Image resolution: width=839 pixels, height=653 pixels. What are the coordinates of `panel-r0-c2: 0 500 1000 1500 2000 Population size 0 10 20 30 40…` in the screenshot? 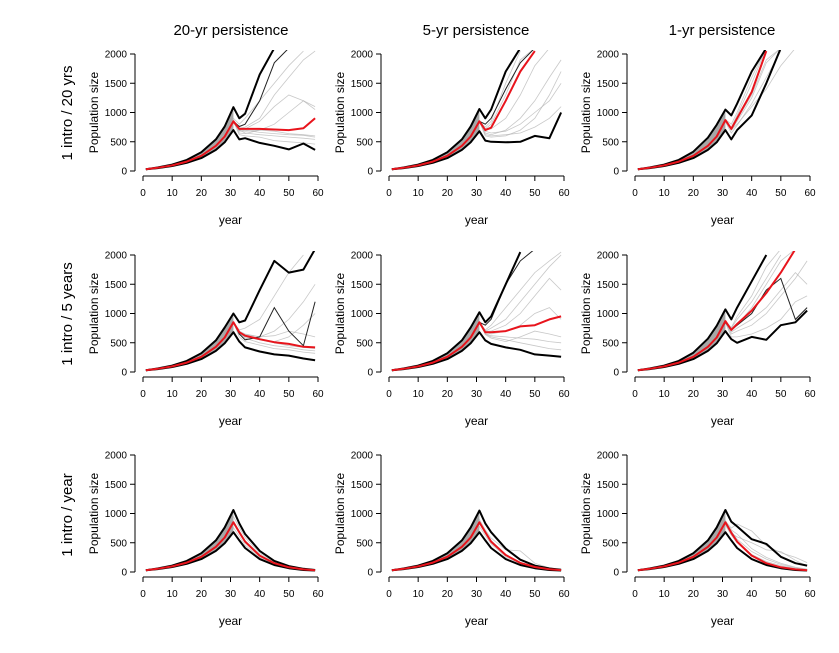 It's located at (697, 139).